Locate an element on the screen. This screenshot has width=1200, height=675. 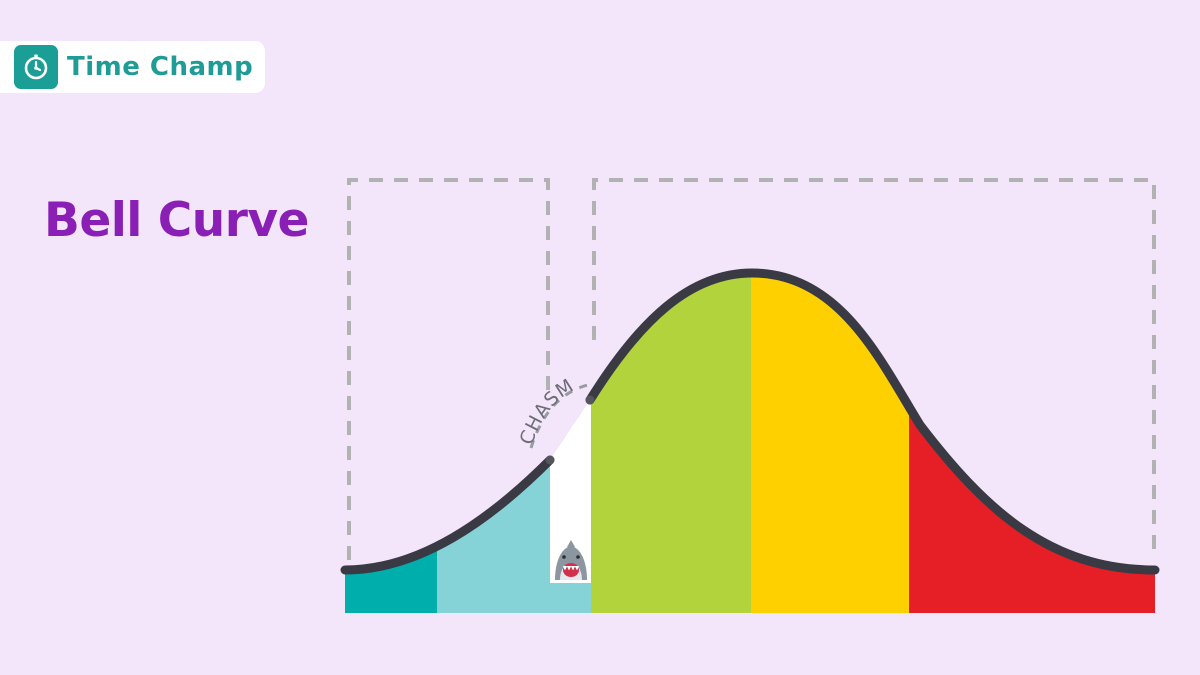
dashed-frame-left is located at coordinates (448, 369).